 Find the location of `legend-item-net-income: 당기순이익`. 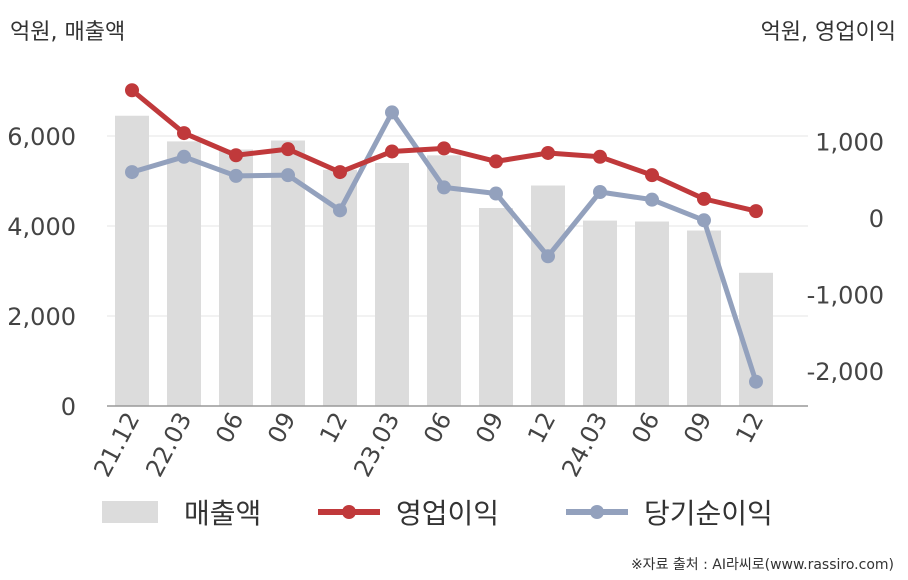

legend-item-net-income: 당기순이익 is located at coordinates (669, 512).